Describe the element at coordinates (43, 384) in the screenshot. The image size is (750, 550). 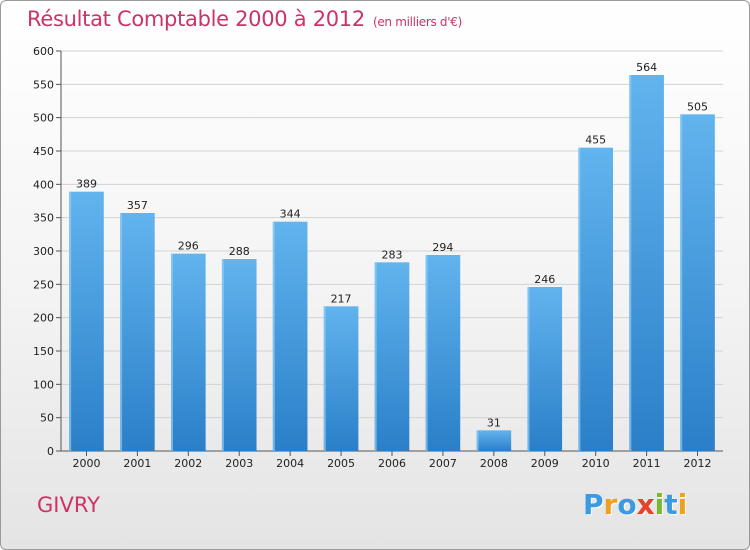
I see `y-tick-label: 100` at that location.